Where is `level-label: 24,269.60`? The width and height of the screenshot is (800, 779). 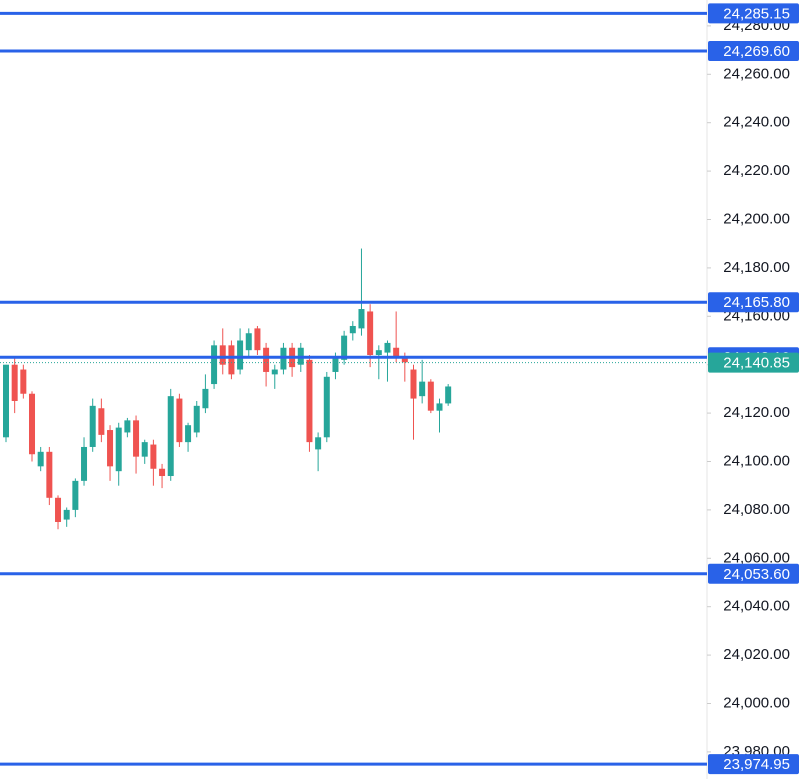 level-label: 24,269.60 is located at coordinates (756, 51).